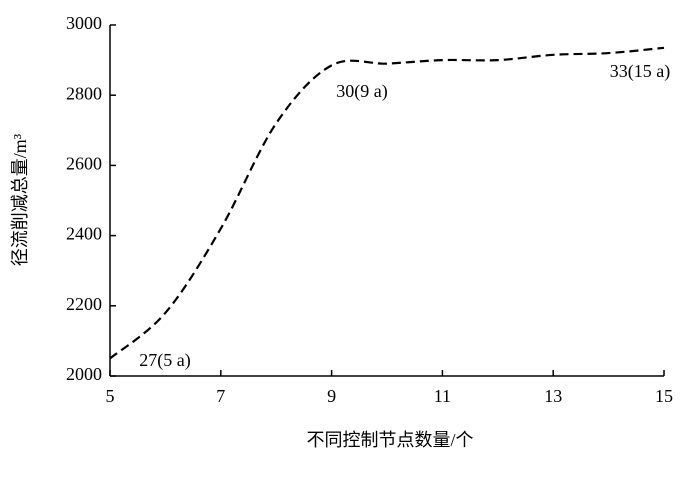  I want to click on annotation: 27(5 a), so click(164, 360).